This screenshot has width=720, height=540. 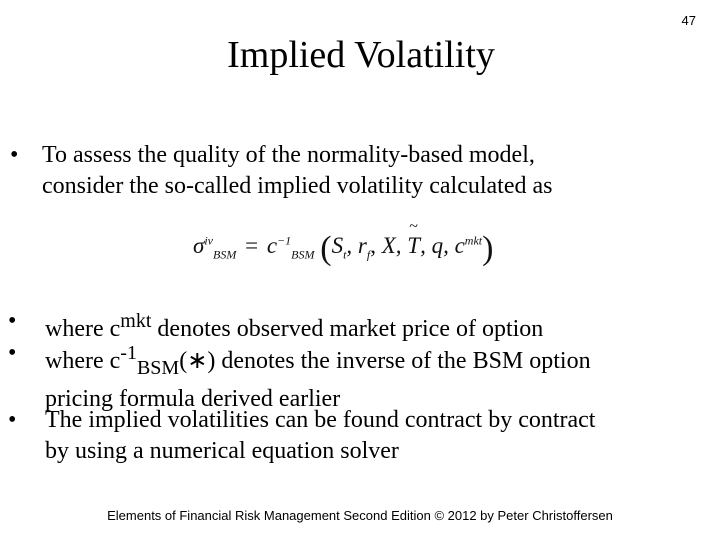 What do you see at coordinates (252, 245) in the screenshot?
I see `formula-equals: =` at bounding box center [252, 245].